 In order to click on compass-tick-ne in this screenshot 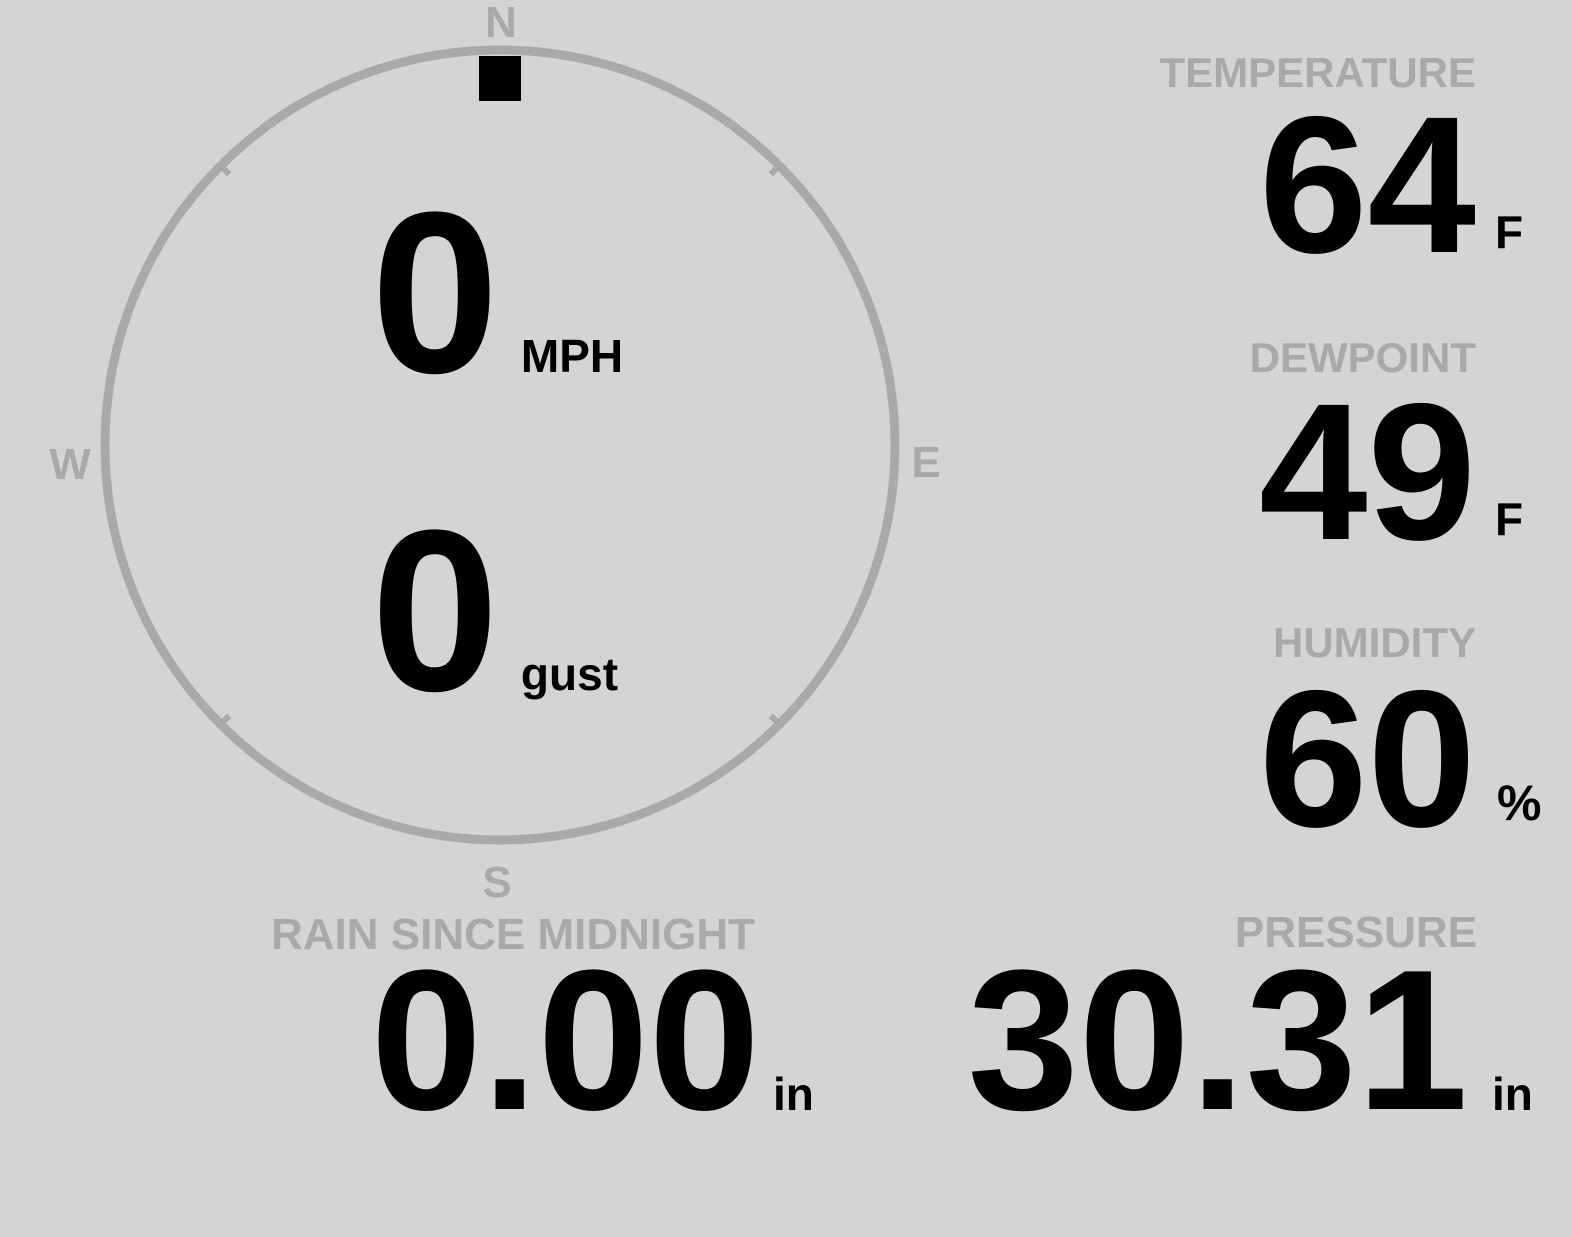, I will do `click(776, 168)`.